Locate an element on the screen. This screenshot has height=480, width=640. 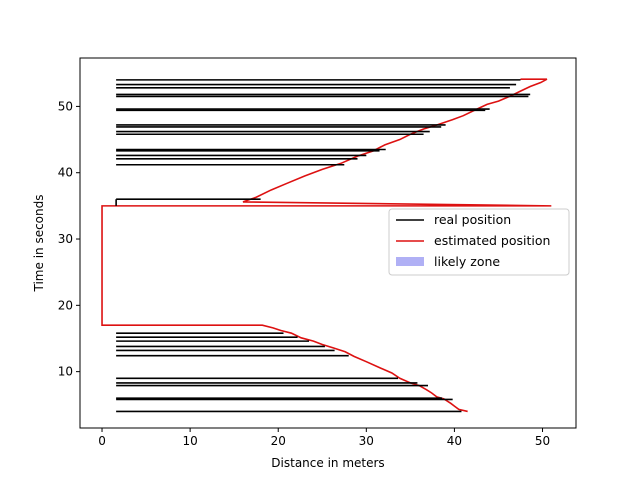
x-tick-label: 30 is located at coordinates (366, 441).